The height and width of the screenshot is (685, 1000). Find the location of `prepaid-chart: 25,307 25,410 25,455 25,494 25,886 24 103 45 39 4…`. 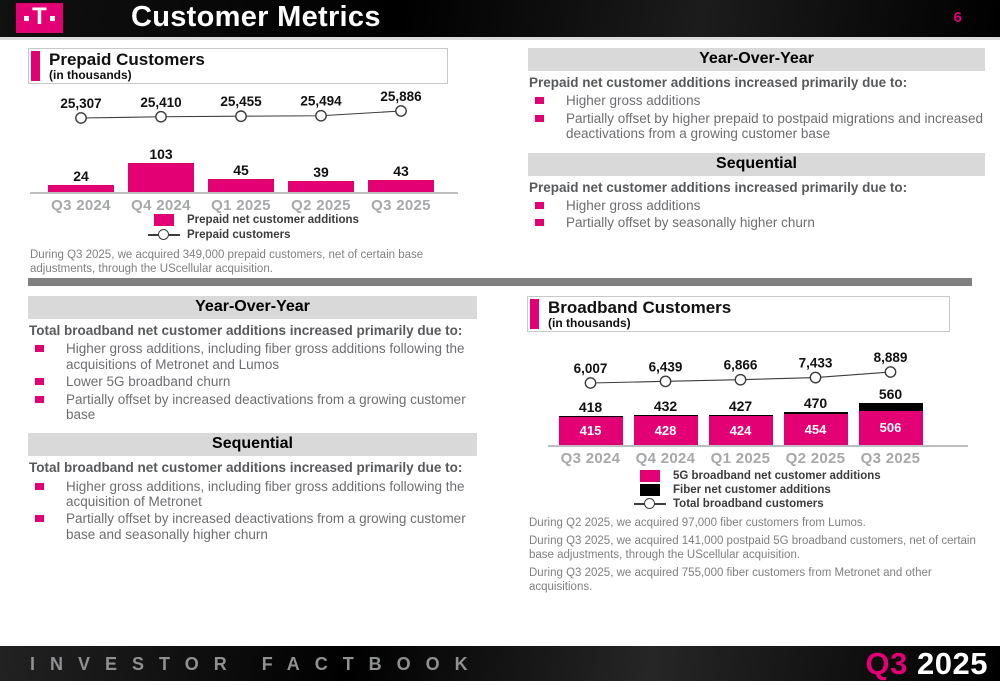

prepaid-chart: 25,307 25,410 25,455 25,494 25,886 24 103 45 39 4… is located at coordinates (244, 151).